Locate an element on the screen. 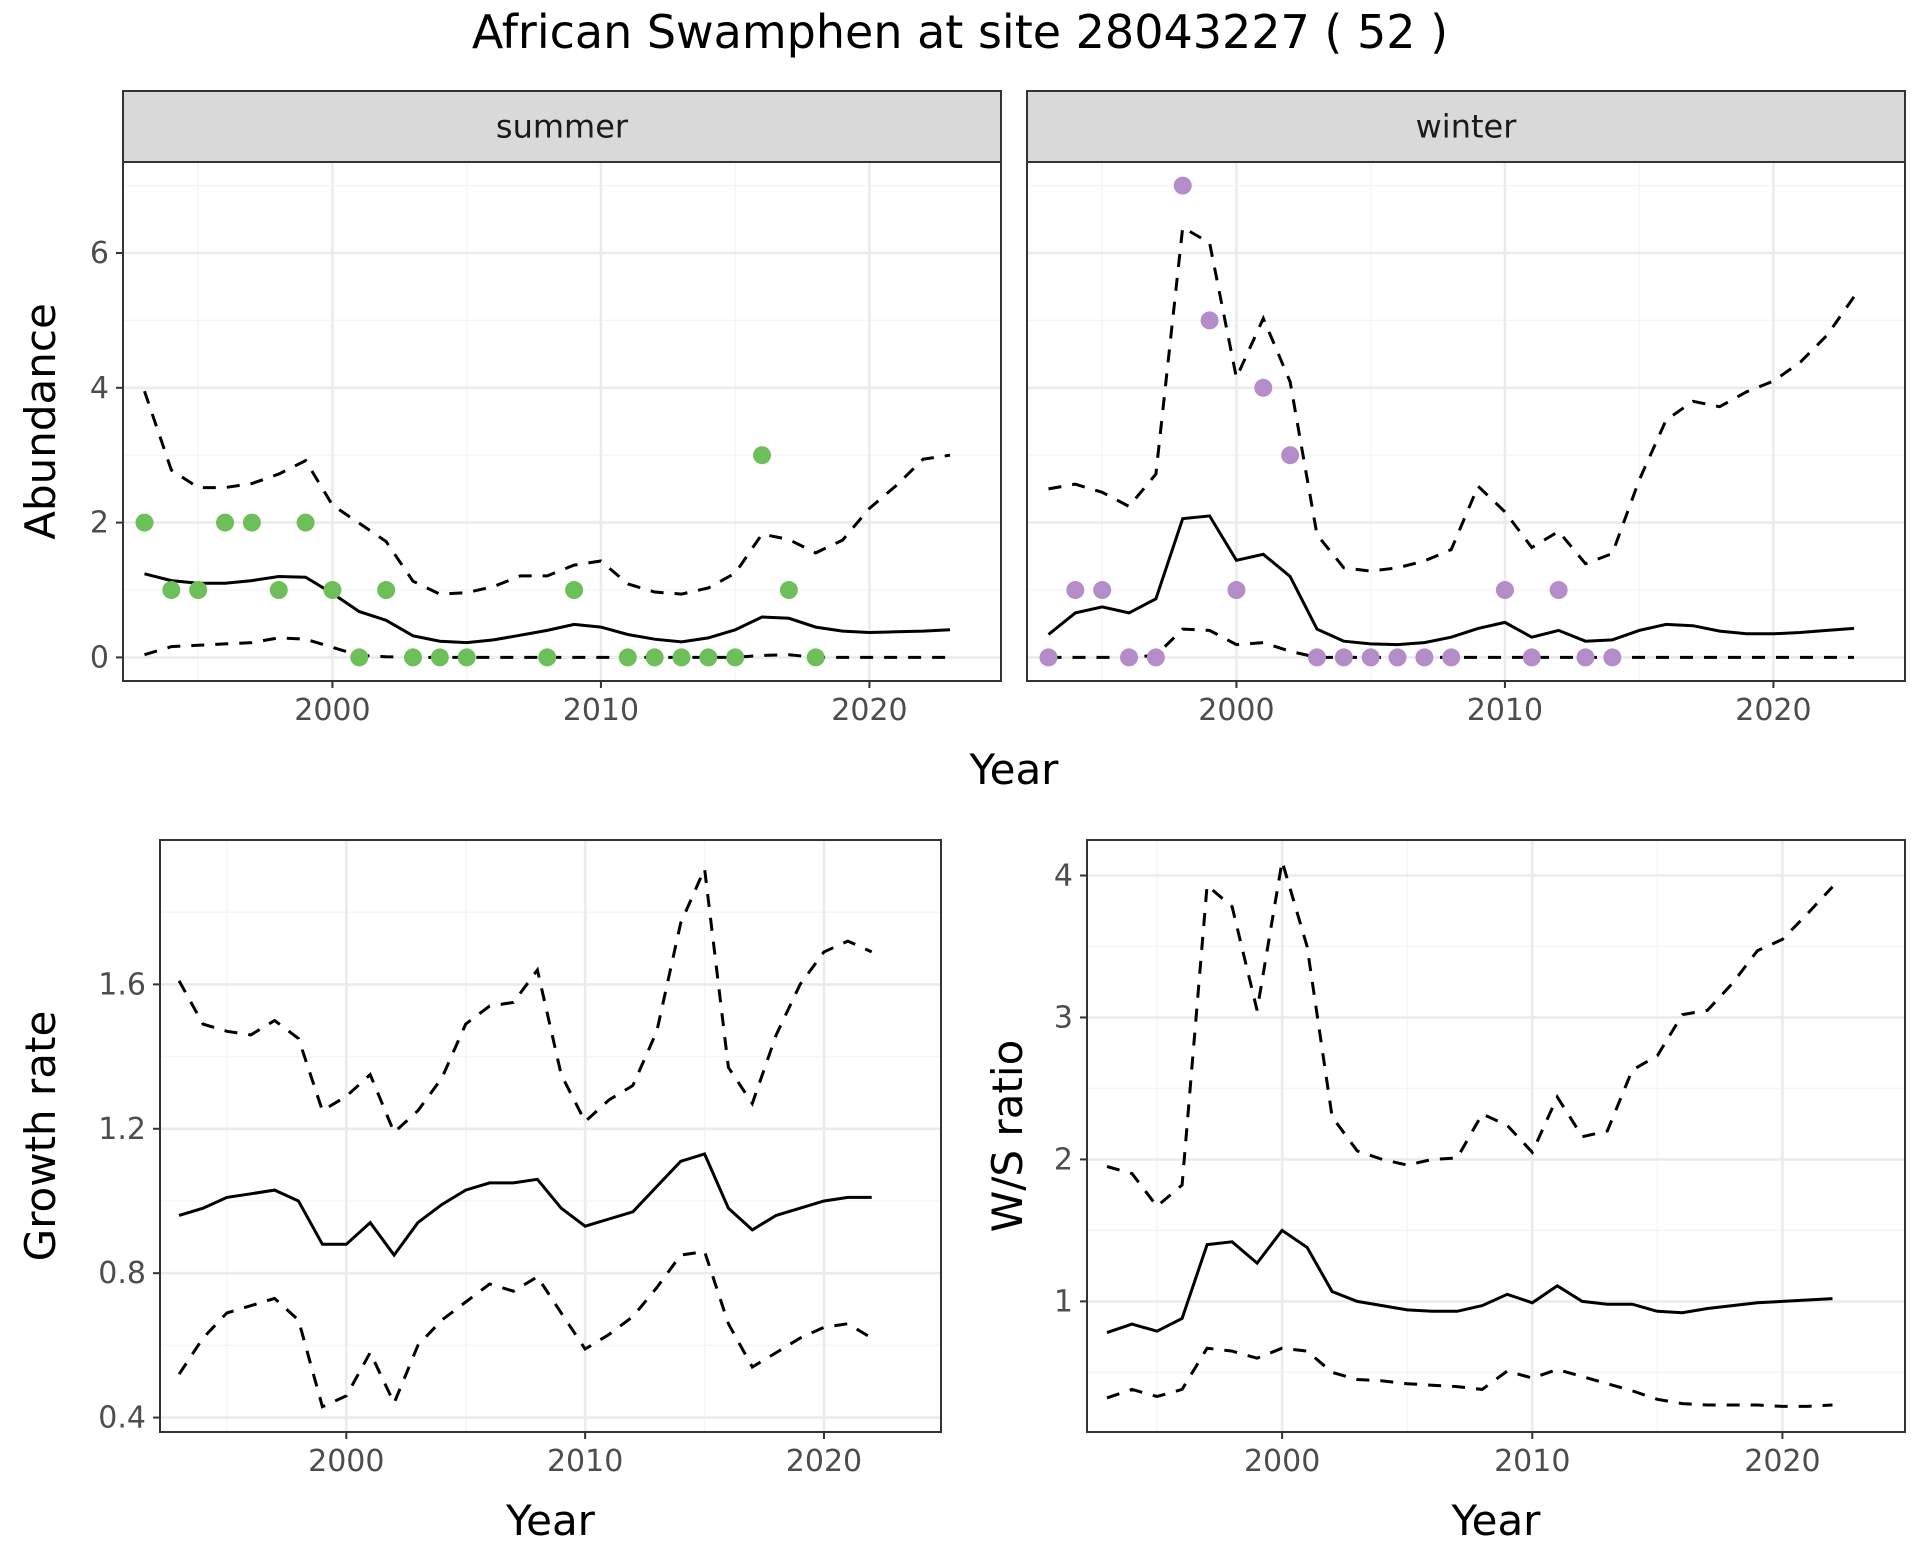 This screenshot has width=1920, height=1560. ratio-x-tick-label: 2020 is located at coordinates (1782, 1461).